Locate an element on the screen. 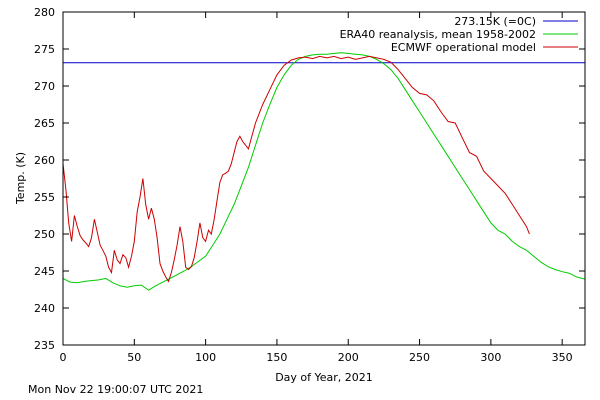 The image size is (600, 400). legend-ecmwf-label: ECMWF operational model is located at coordinates (463, 47).